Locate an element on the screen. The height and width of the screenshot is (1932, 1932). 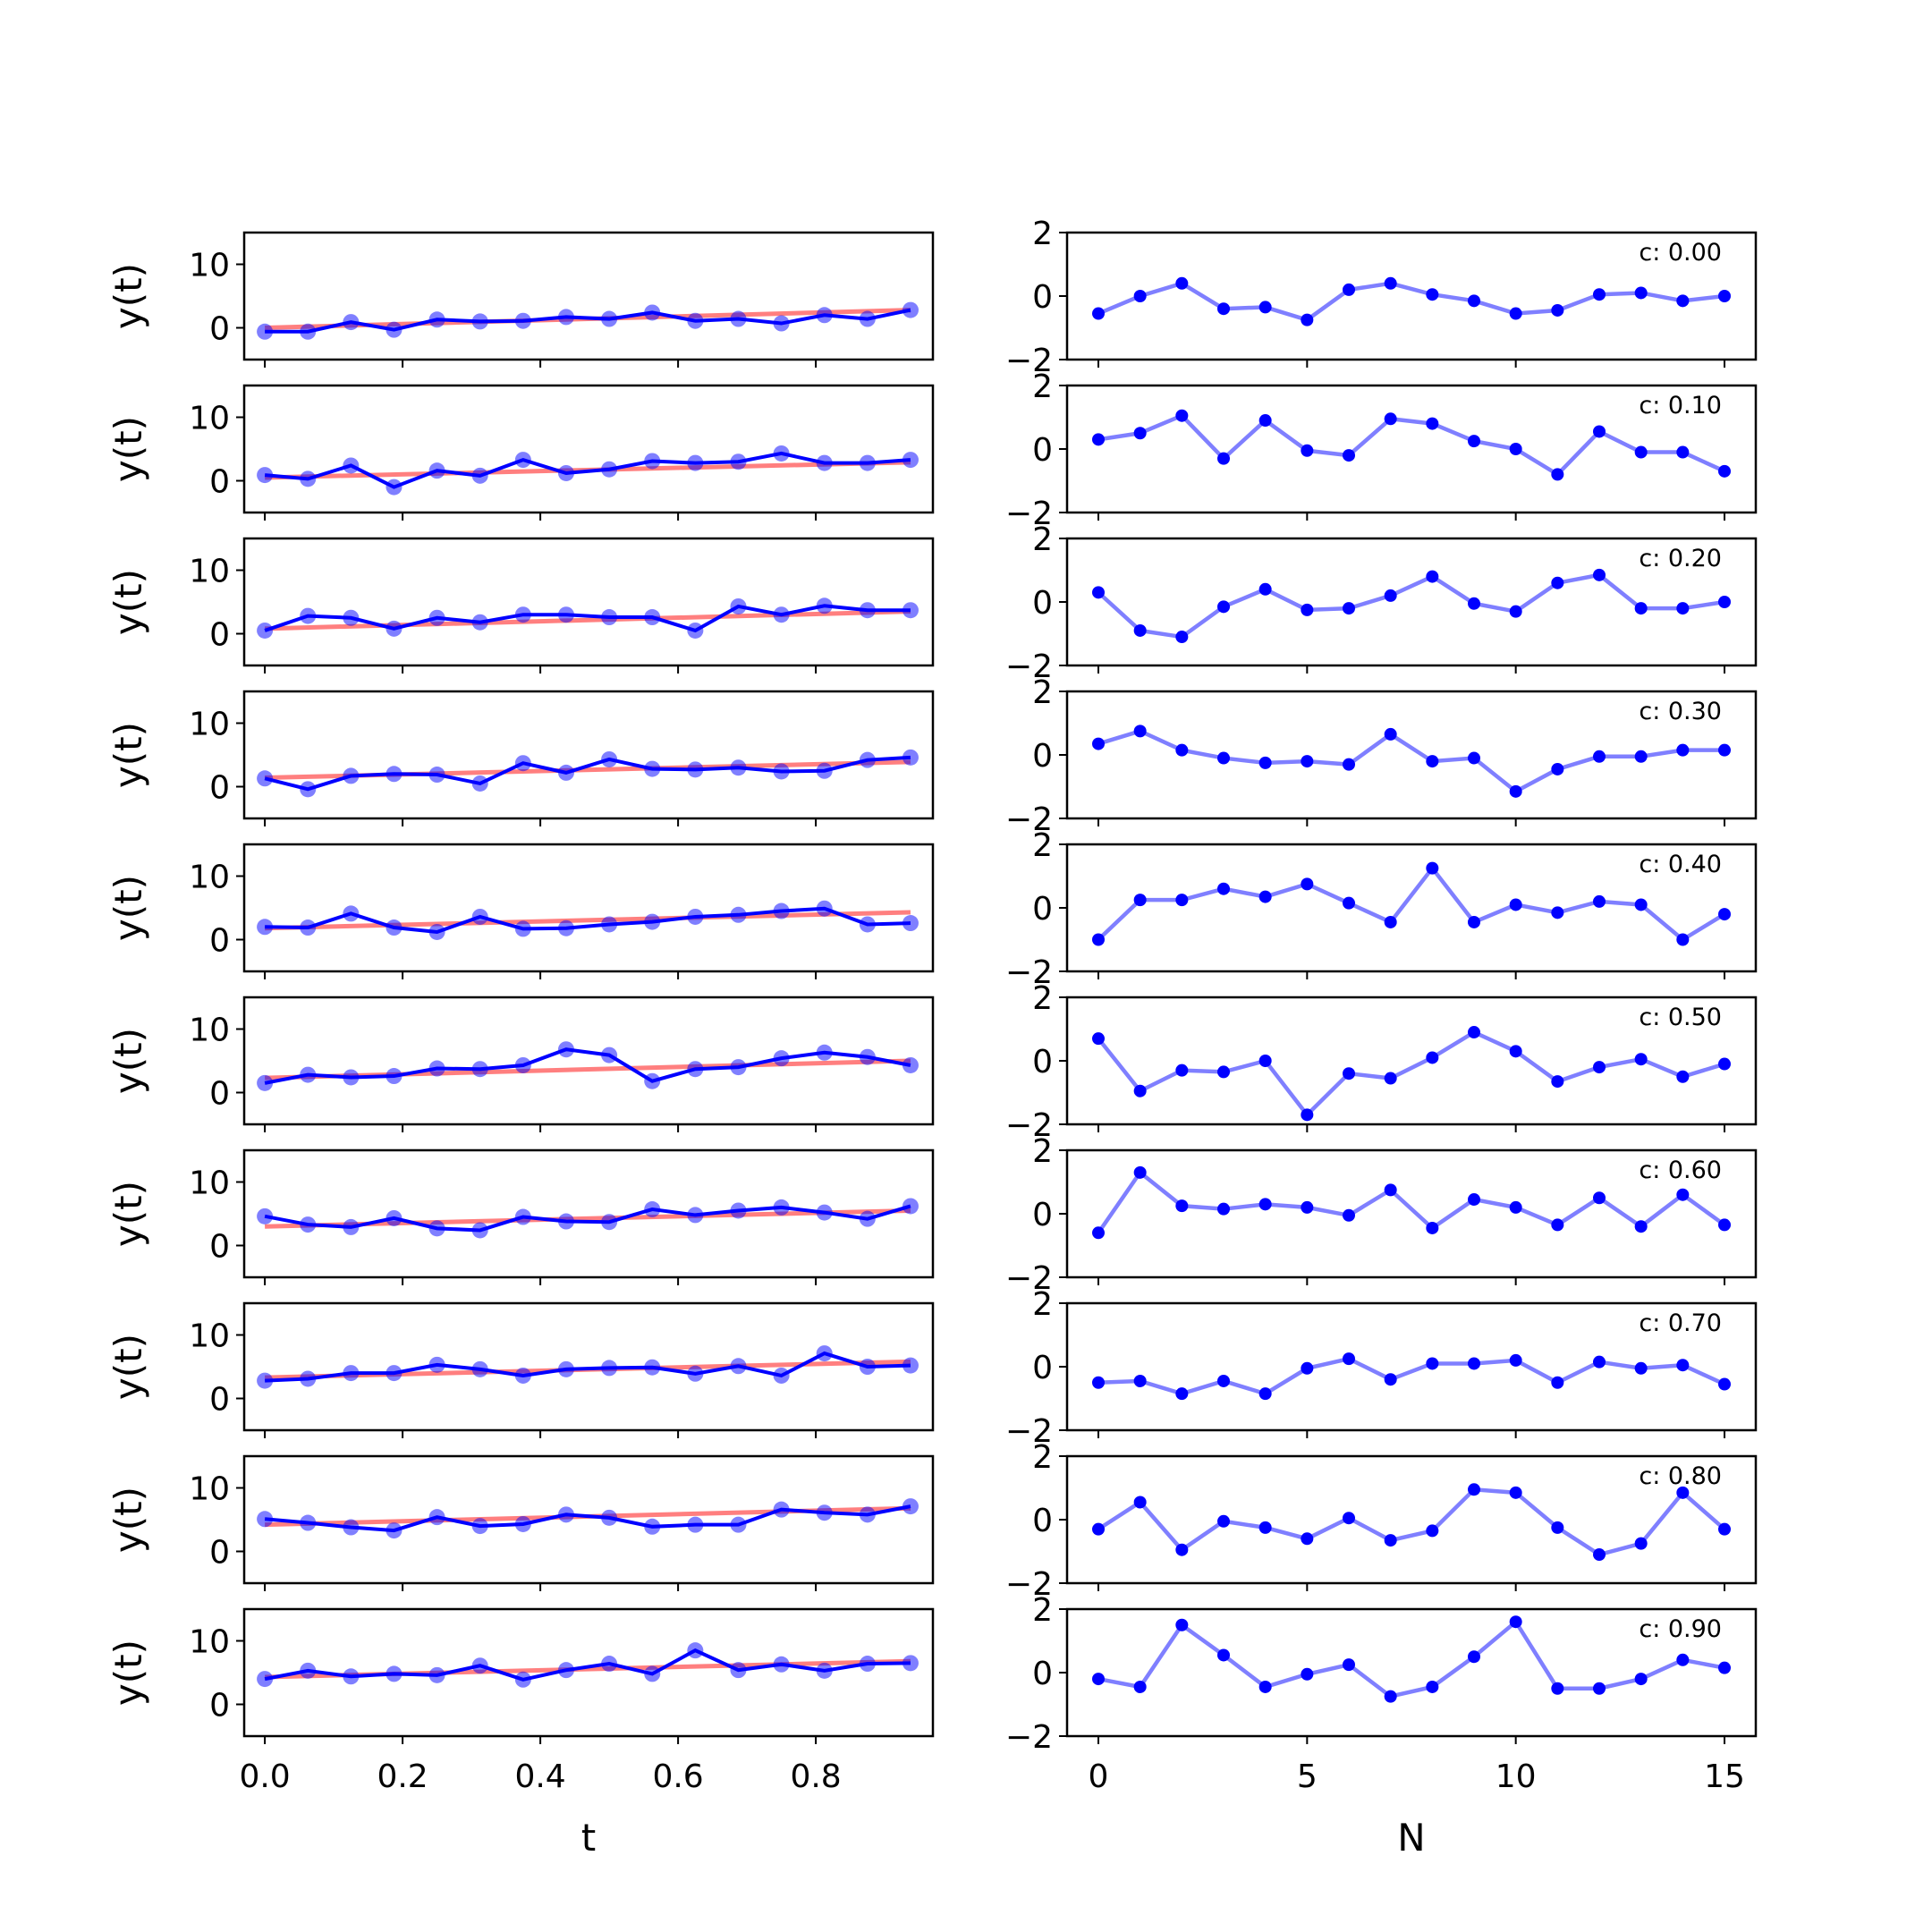
c-value-label: c: 0.50 is located at coordinates (1680, 1017).